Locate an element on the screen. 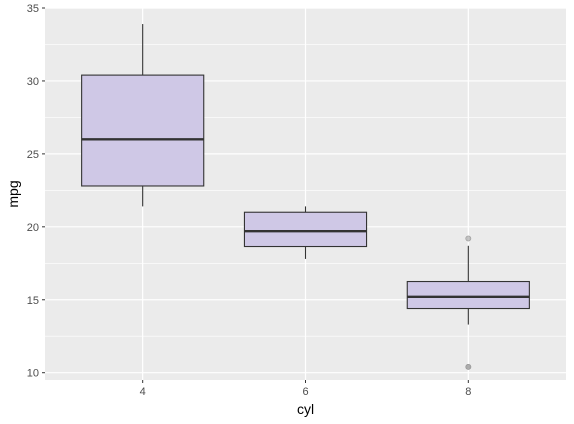 Image resolution: width=574 pixels, height=424 pixels. y-axis-ticks: 10 15 20 25 30 35 is located at coordinates (36, 191).